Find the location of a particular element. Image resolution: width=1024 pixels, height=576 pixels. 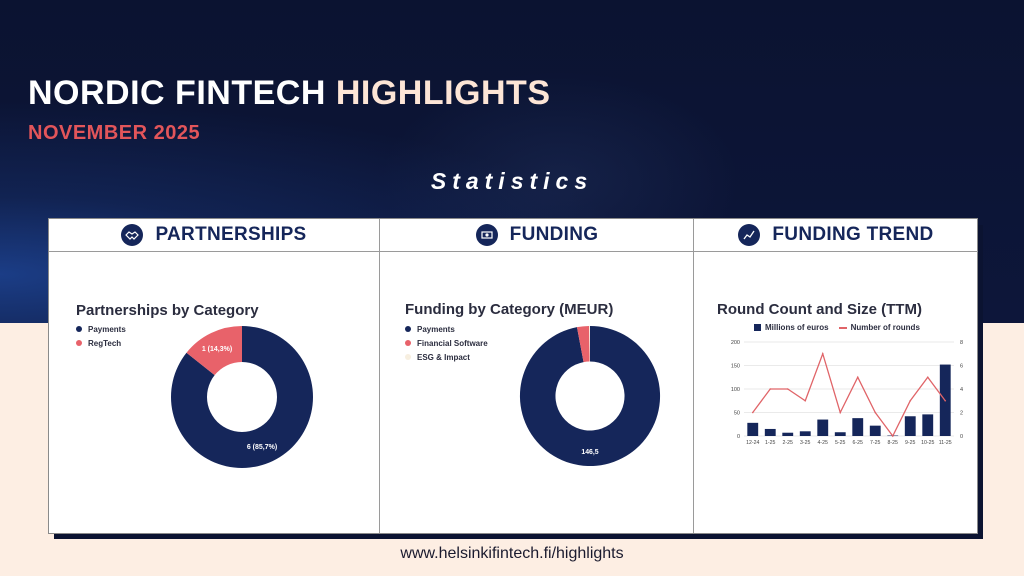

money-icon is located at coordinates (486, 235).